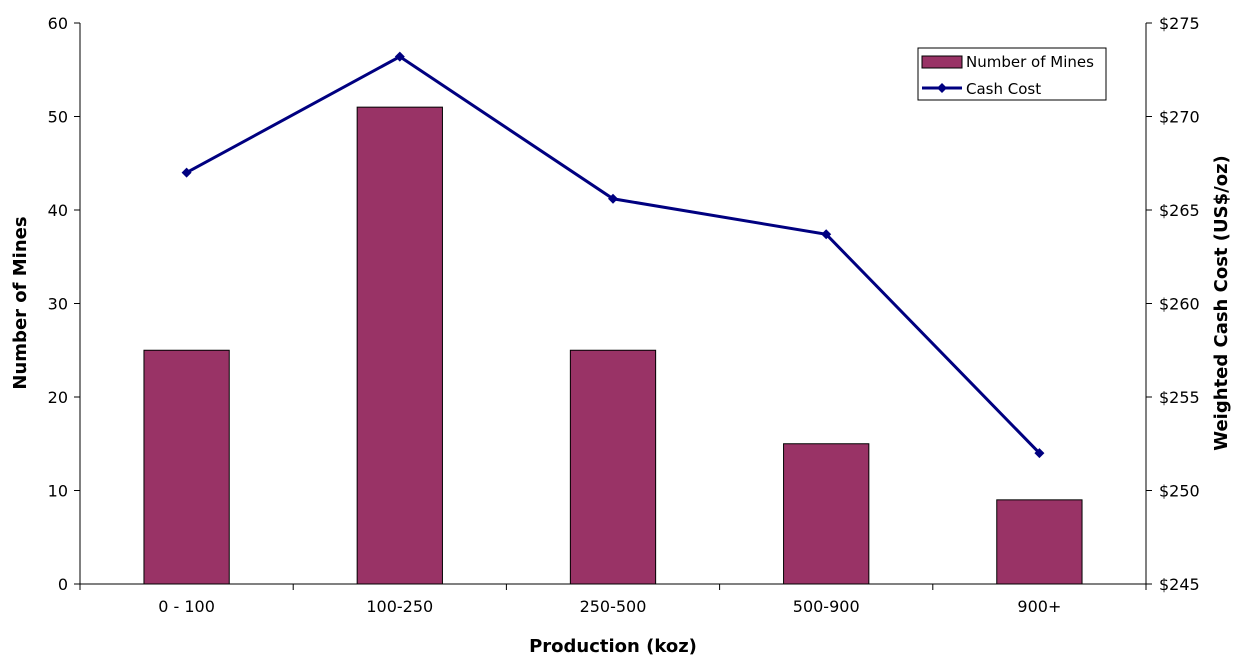 The height and width of the screenshot is (659, 1234). I want to click on legend: Number of Mines Cash Cost, so click(1012, 74).